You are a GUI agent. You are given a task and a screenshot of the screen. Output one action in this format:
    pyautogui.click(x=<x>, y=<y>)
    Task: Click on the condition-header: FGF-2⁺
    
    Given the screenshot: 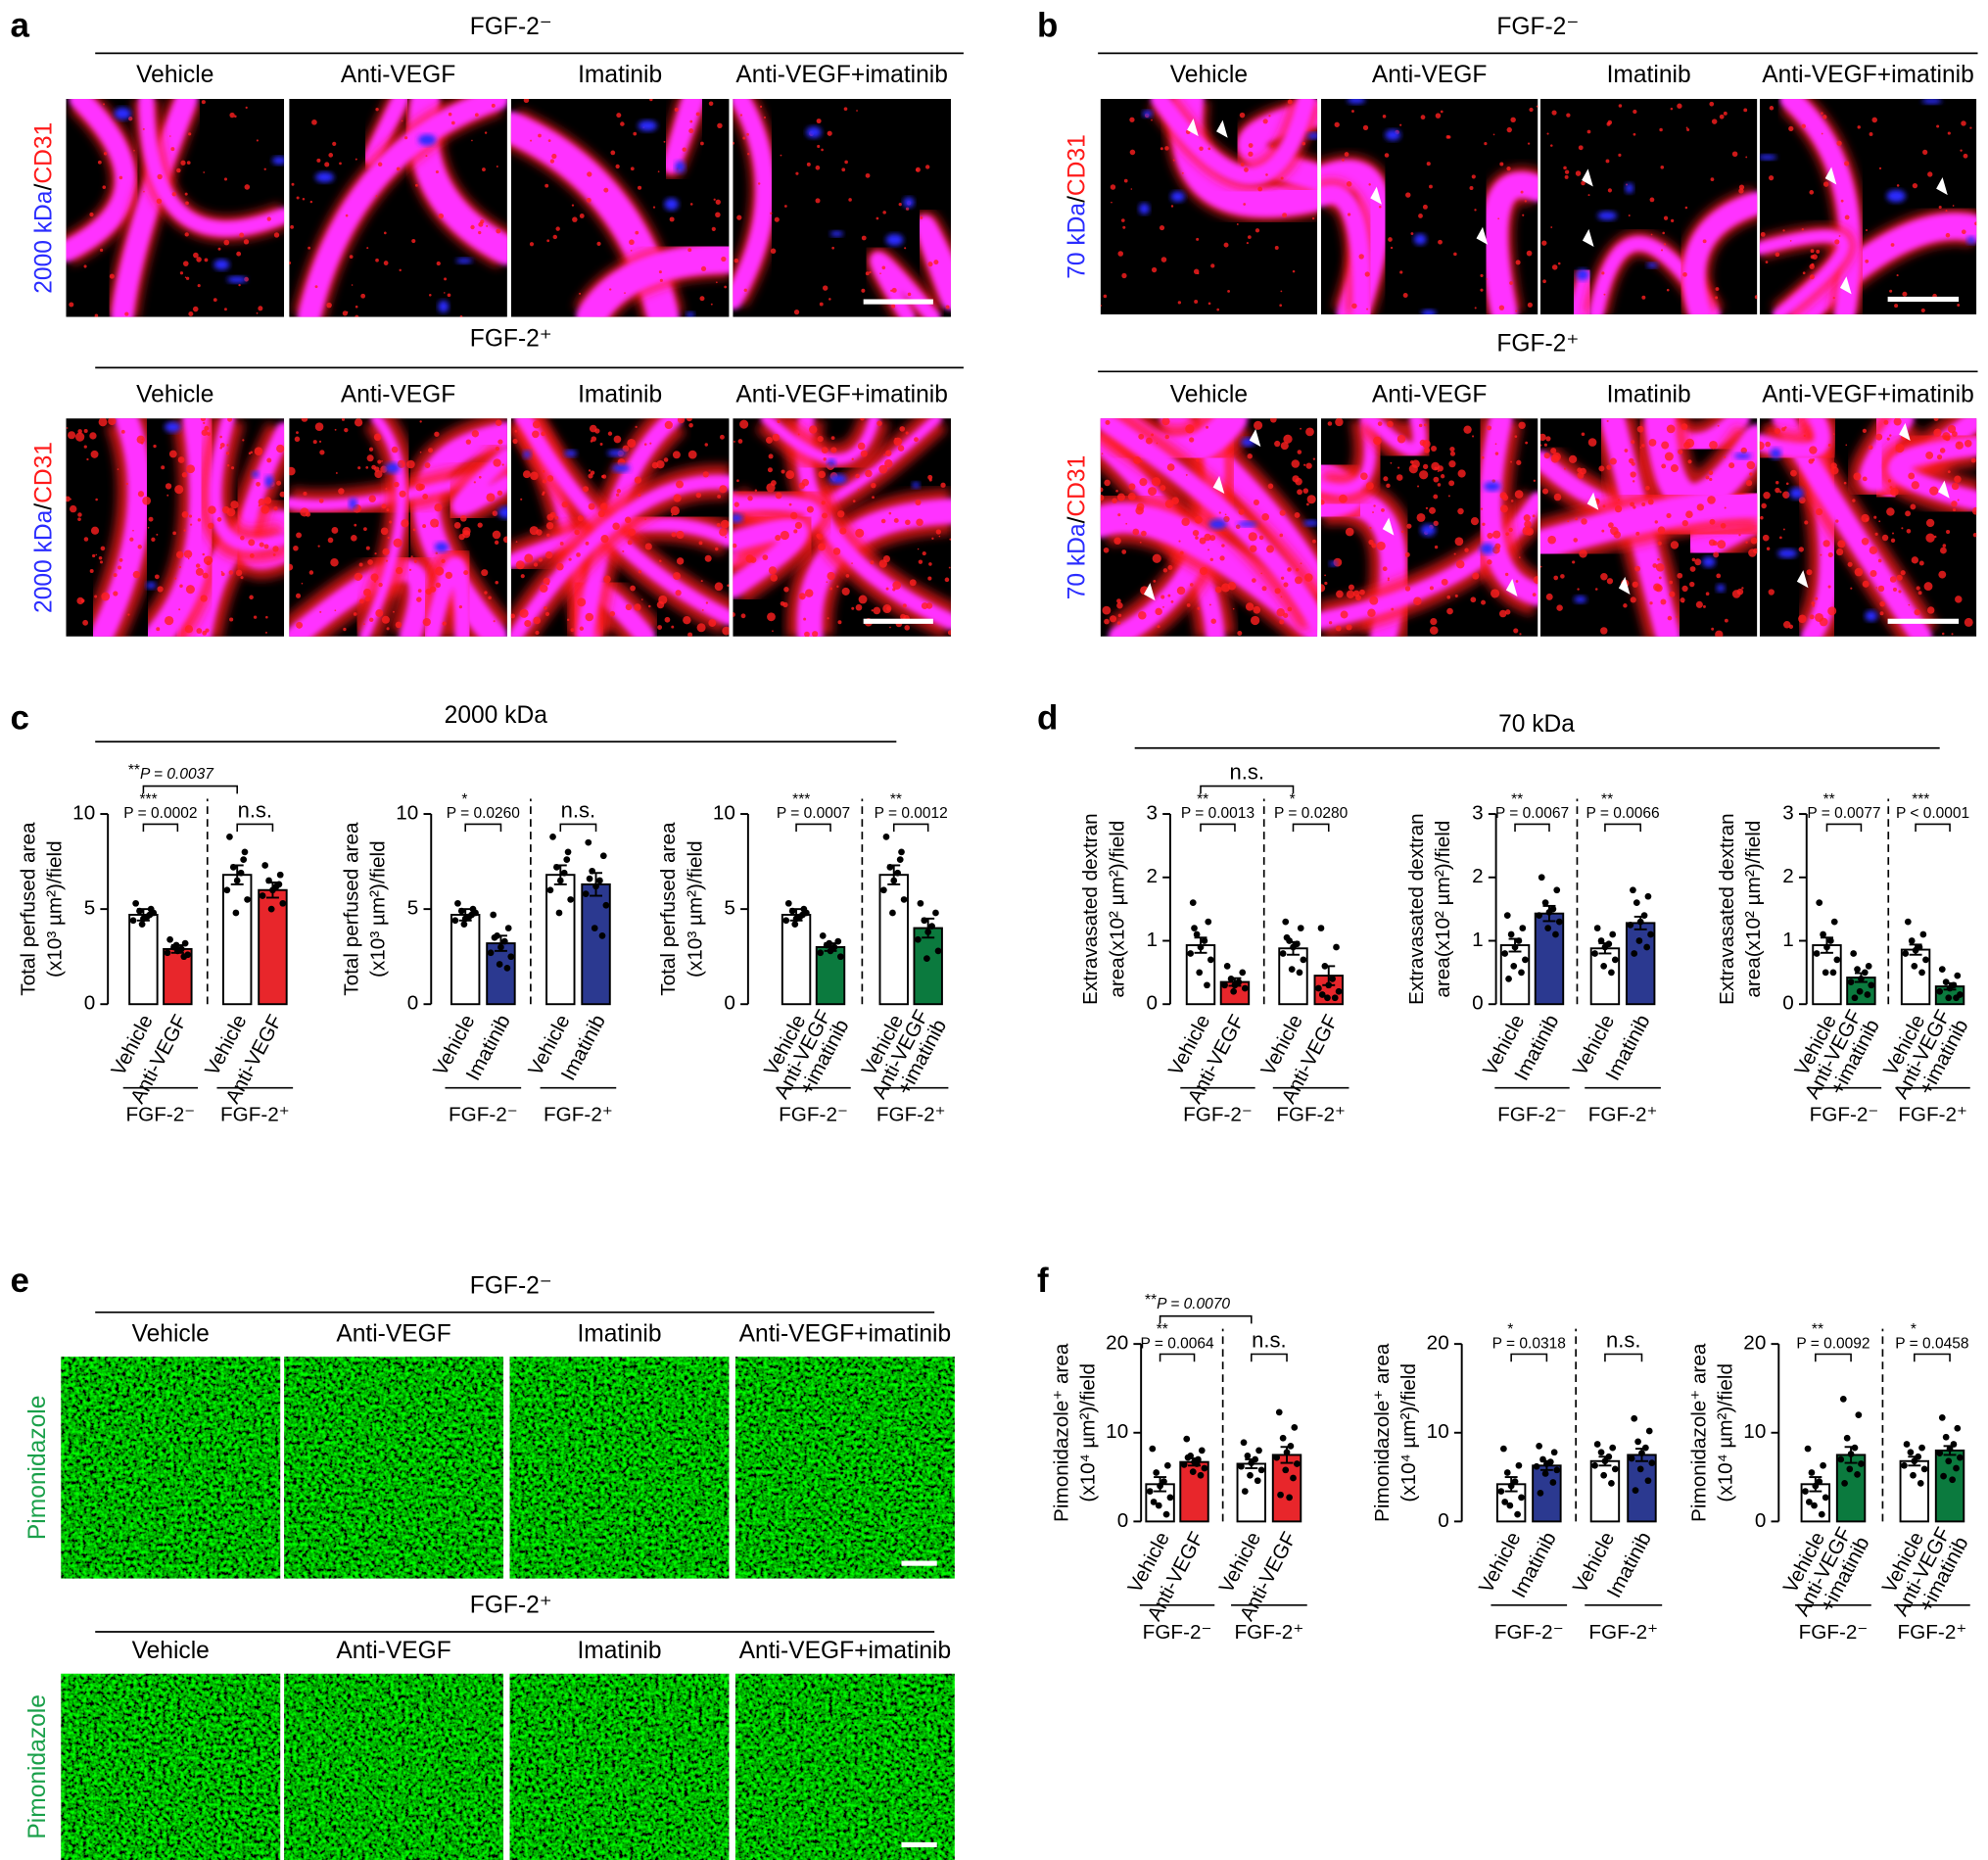 What is the action you would take?
    pyautogui.click(x=1537, y=344)
    